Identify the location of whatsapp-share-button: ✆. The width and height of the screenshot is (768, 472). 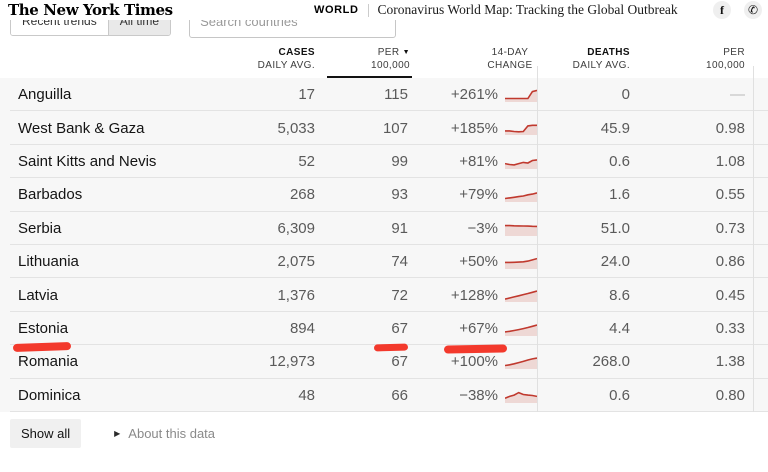
(753, 10).